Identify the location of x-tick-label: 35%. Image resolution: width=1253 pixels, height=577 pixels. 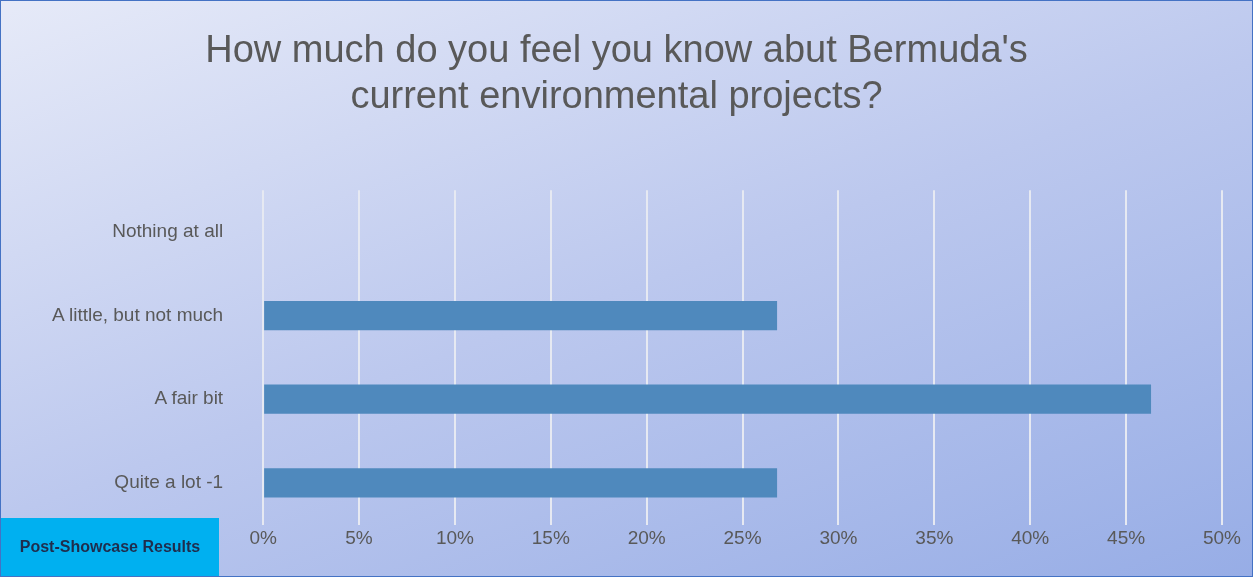
(934, 538).